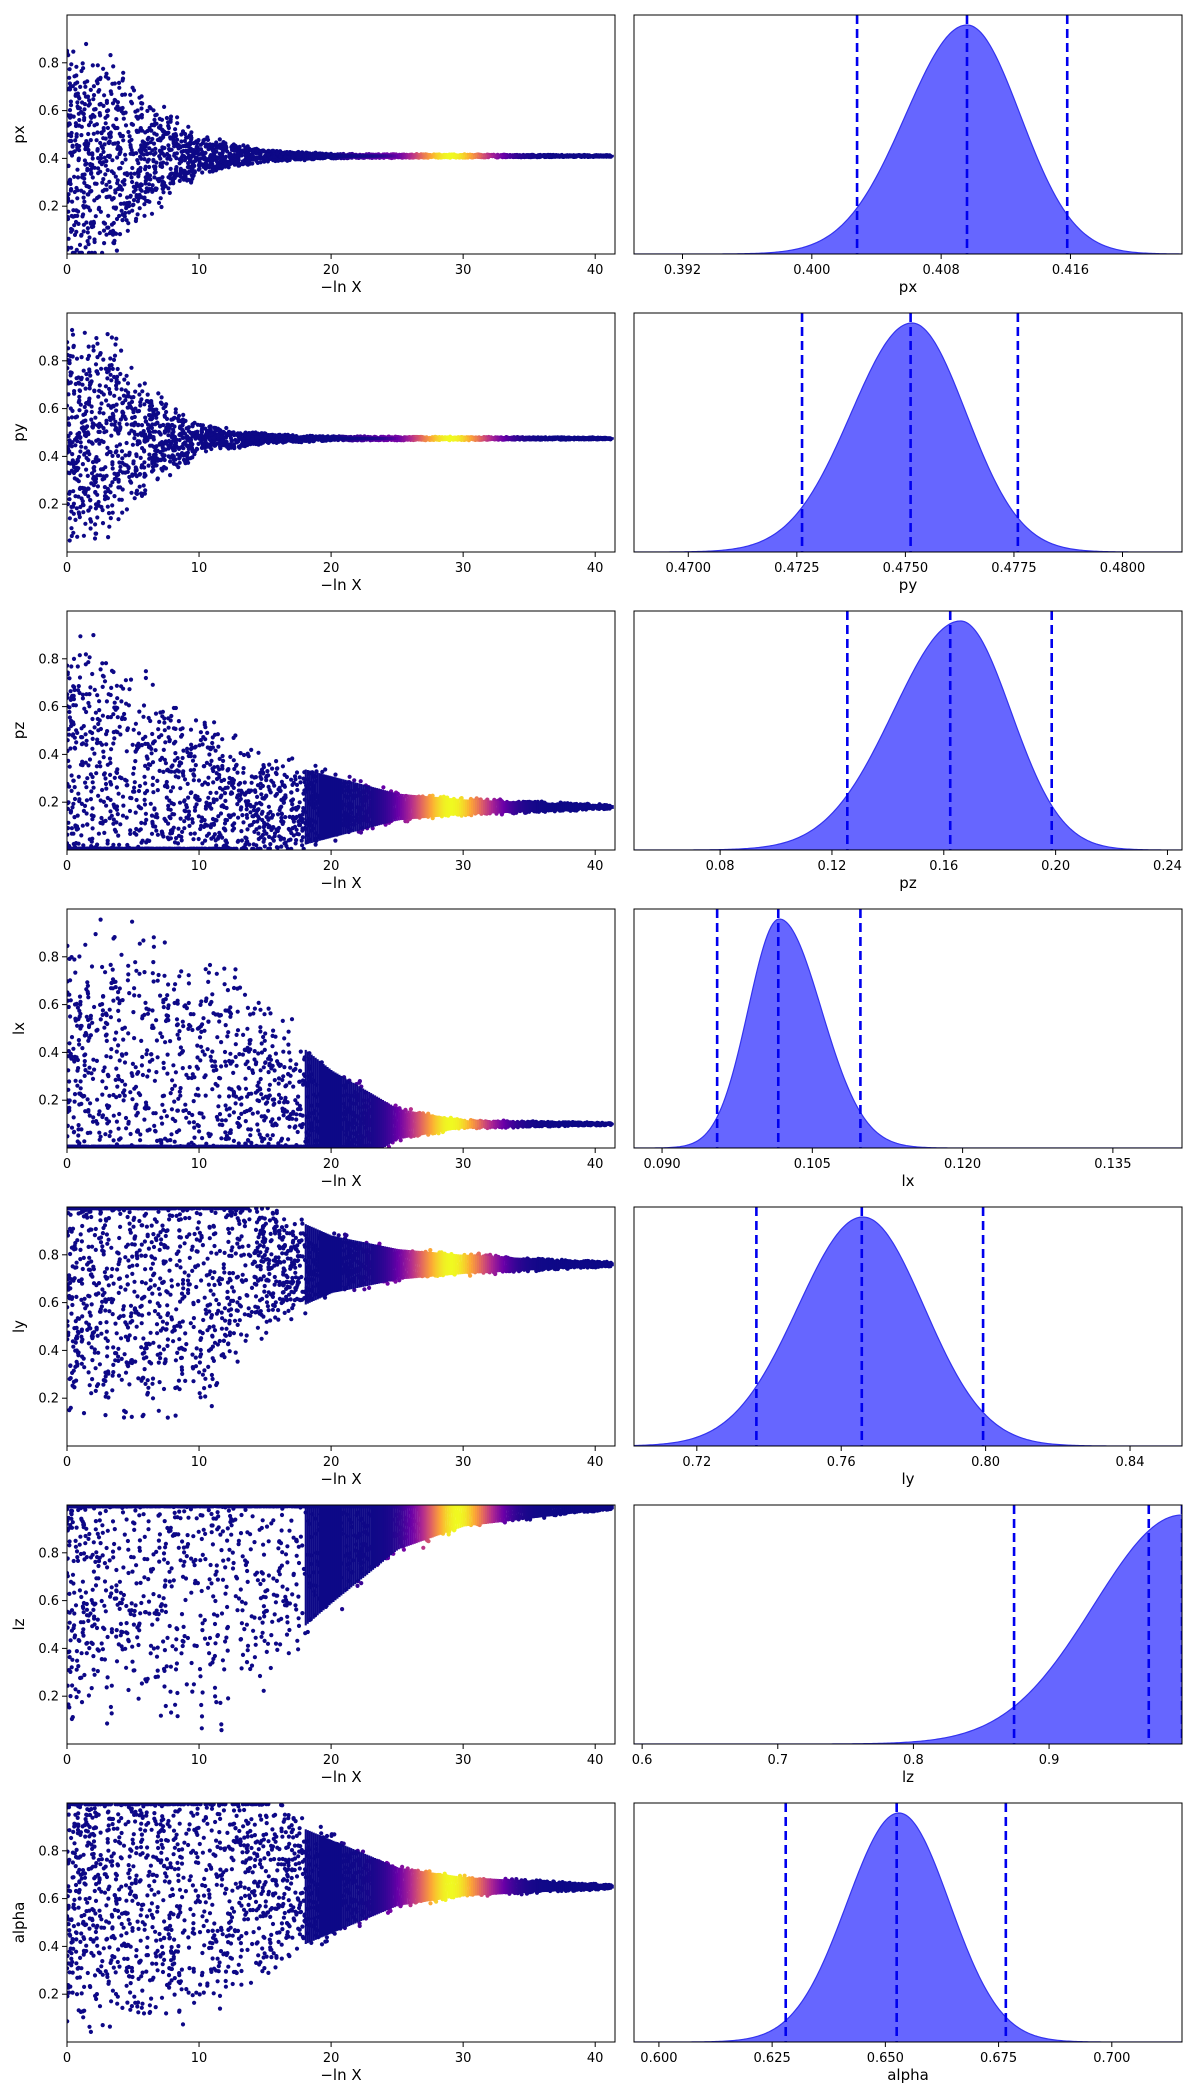 The height and width of the screenshot is (2100, 1200). Describe the element at coordinates (595, 270) in the screenshot. I see `x-tick-label: 40` at that location.